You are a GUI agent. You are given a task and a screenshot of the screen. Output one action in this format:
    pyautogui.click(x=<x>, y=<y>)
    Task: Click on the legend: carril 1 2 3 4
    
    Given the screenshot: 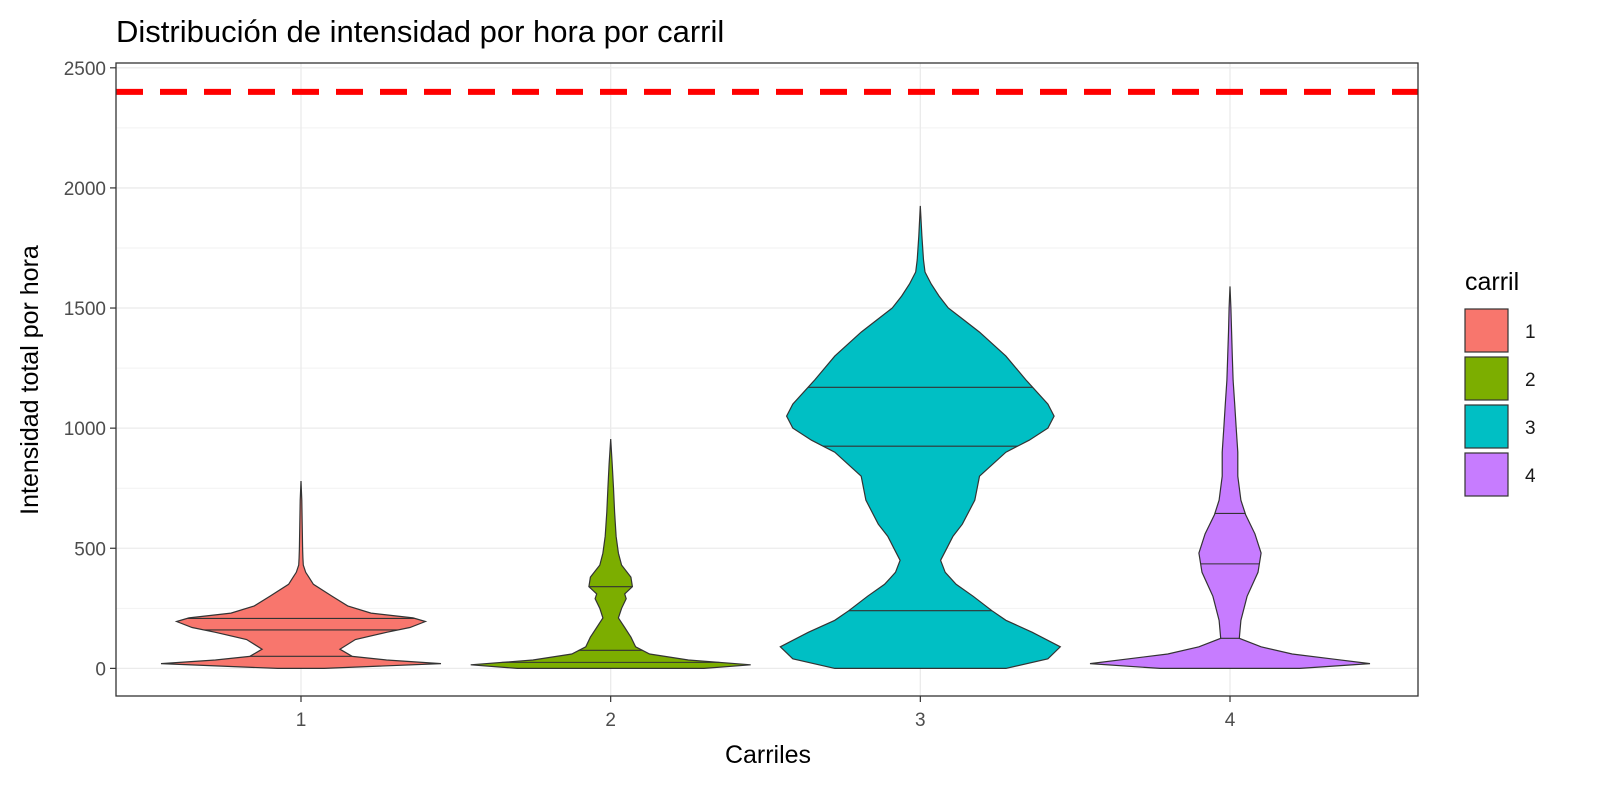 What is the action you would take?
    pyautogui.click(x=1500, y=382)
    